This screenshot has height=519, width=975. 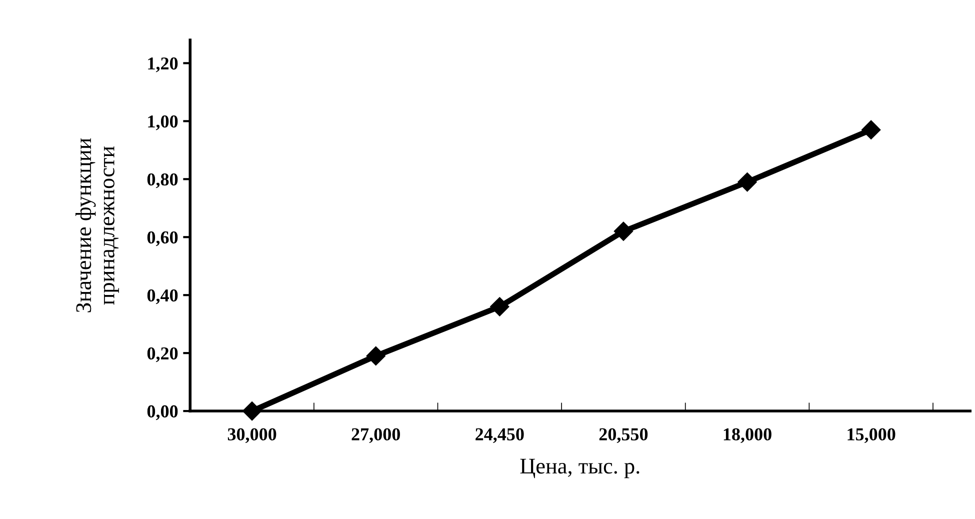 What do you see at coordinates (163, 122) in the screenshot?
I see `y-tick-label: 1,00` at bounding box center [163, 122].